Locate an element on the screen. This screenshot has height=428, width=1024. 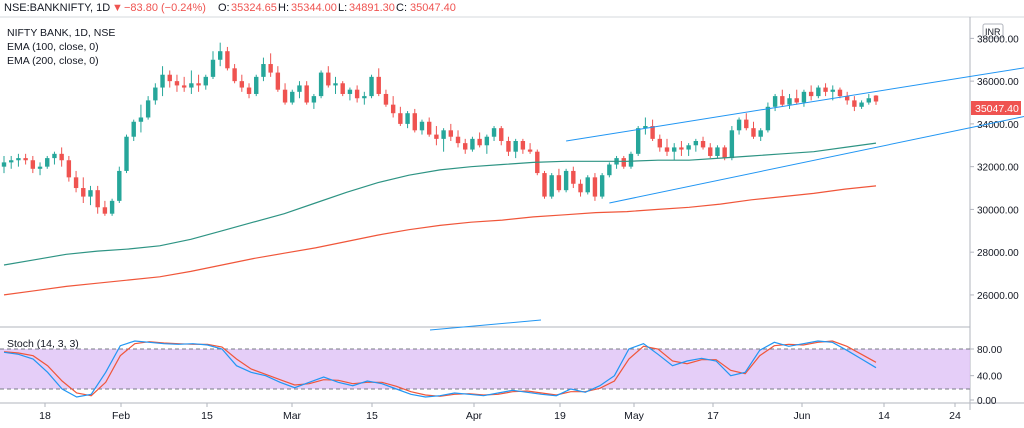
stoch-label: Stoch (14, 3, 3) is located at coordinates (43, 344).